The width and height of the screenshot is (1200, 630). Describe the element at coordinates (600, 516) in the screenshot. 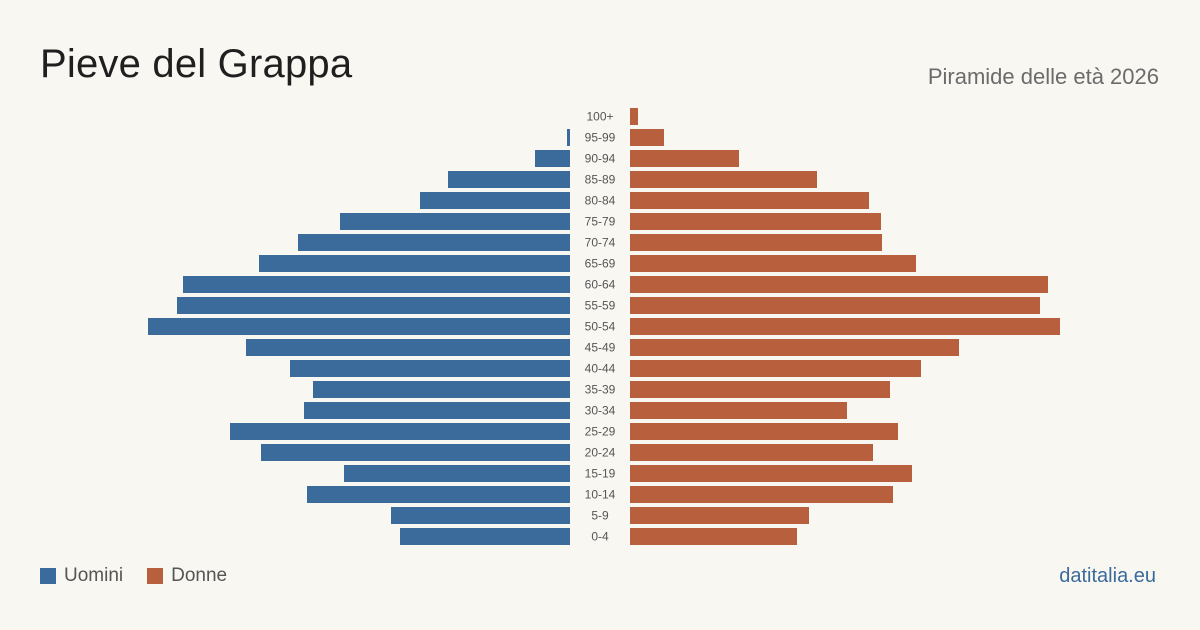

I see `age-label-5-9: 5-9` at that location.